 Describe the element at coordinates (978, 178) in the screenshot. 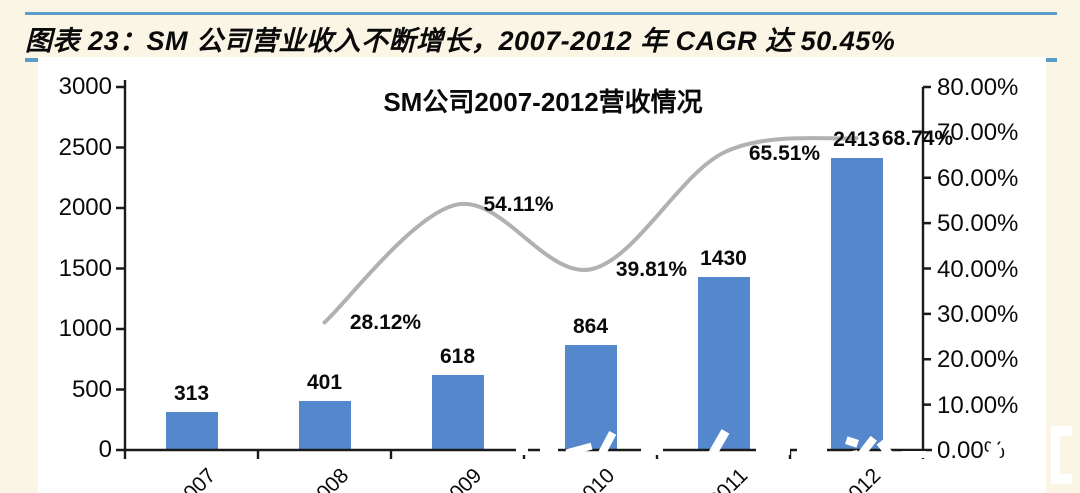

I see `right-axis-tick-label: 60.00%` at that location.